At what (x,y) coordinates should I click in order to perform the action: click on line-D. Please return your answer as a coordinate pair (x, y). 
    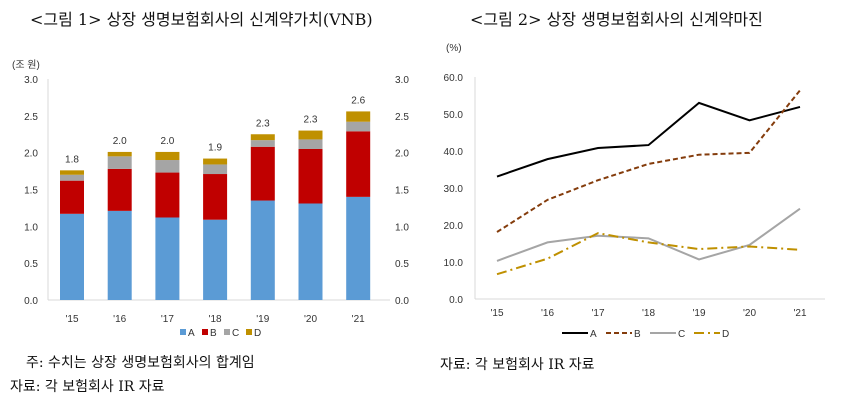
    Looking at the image, I should click on (648, 254).